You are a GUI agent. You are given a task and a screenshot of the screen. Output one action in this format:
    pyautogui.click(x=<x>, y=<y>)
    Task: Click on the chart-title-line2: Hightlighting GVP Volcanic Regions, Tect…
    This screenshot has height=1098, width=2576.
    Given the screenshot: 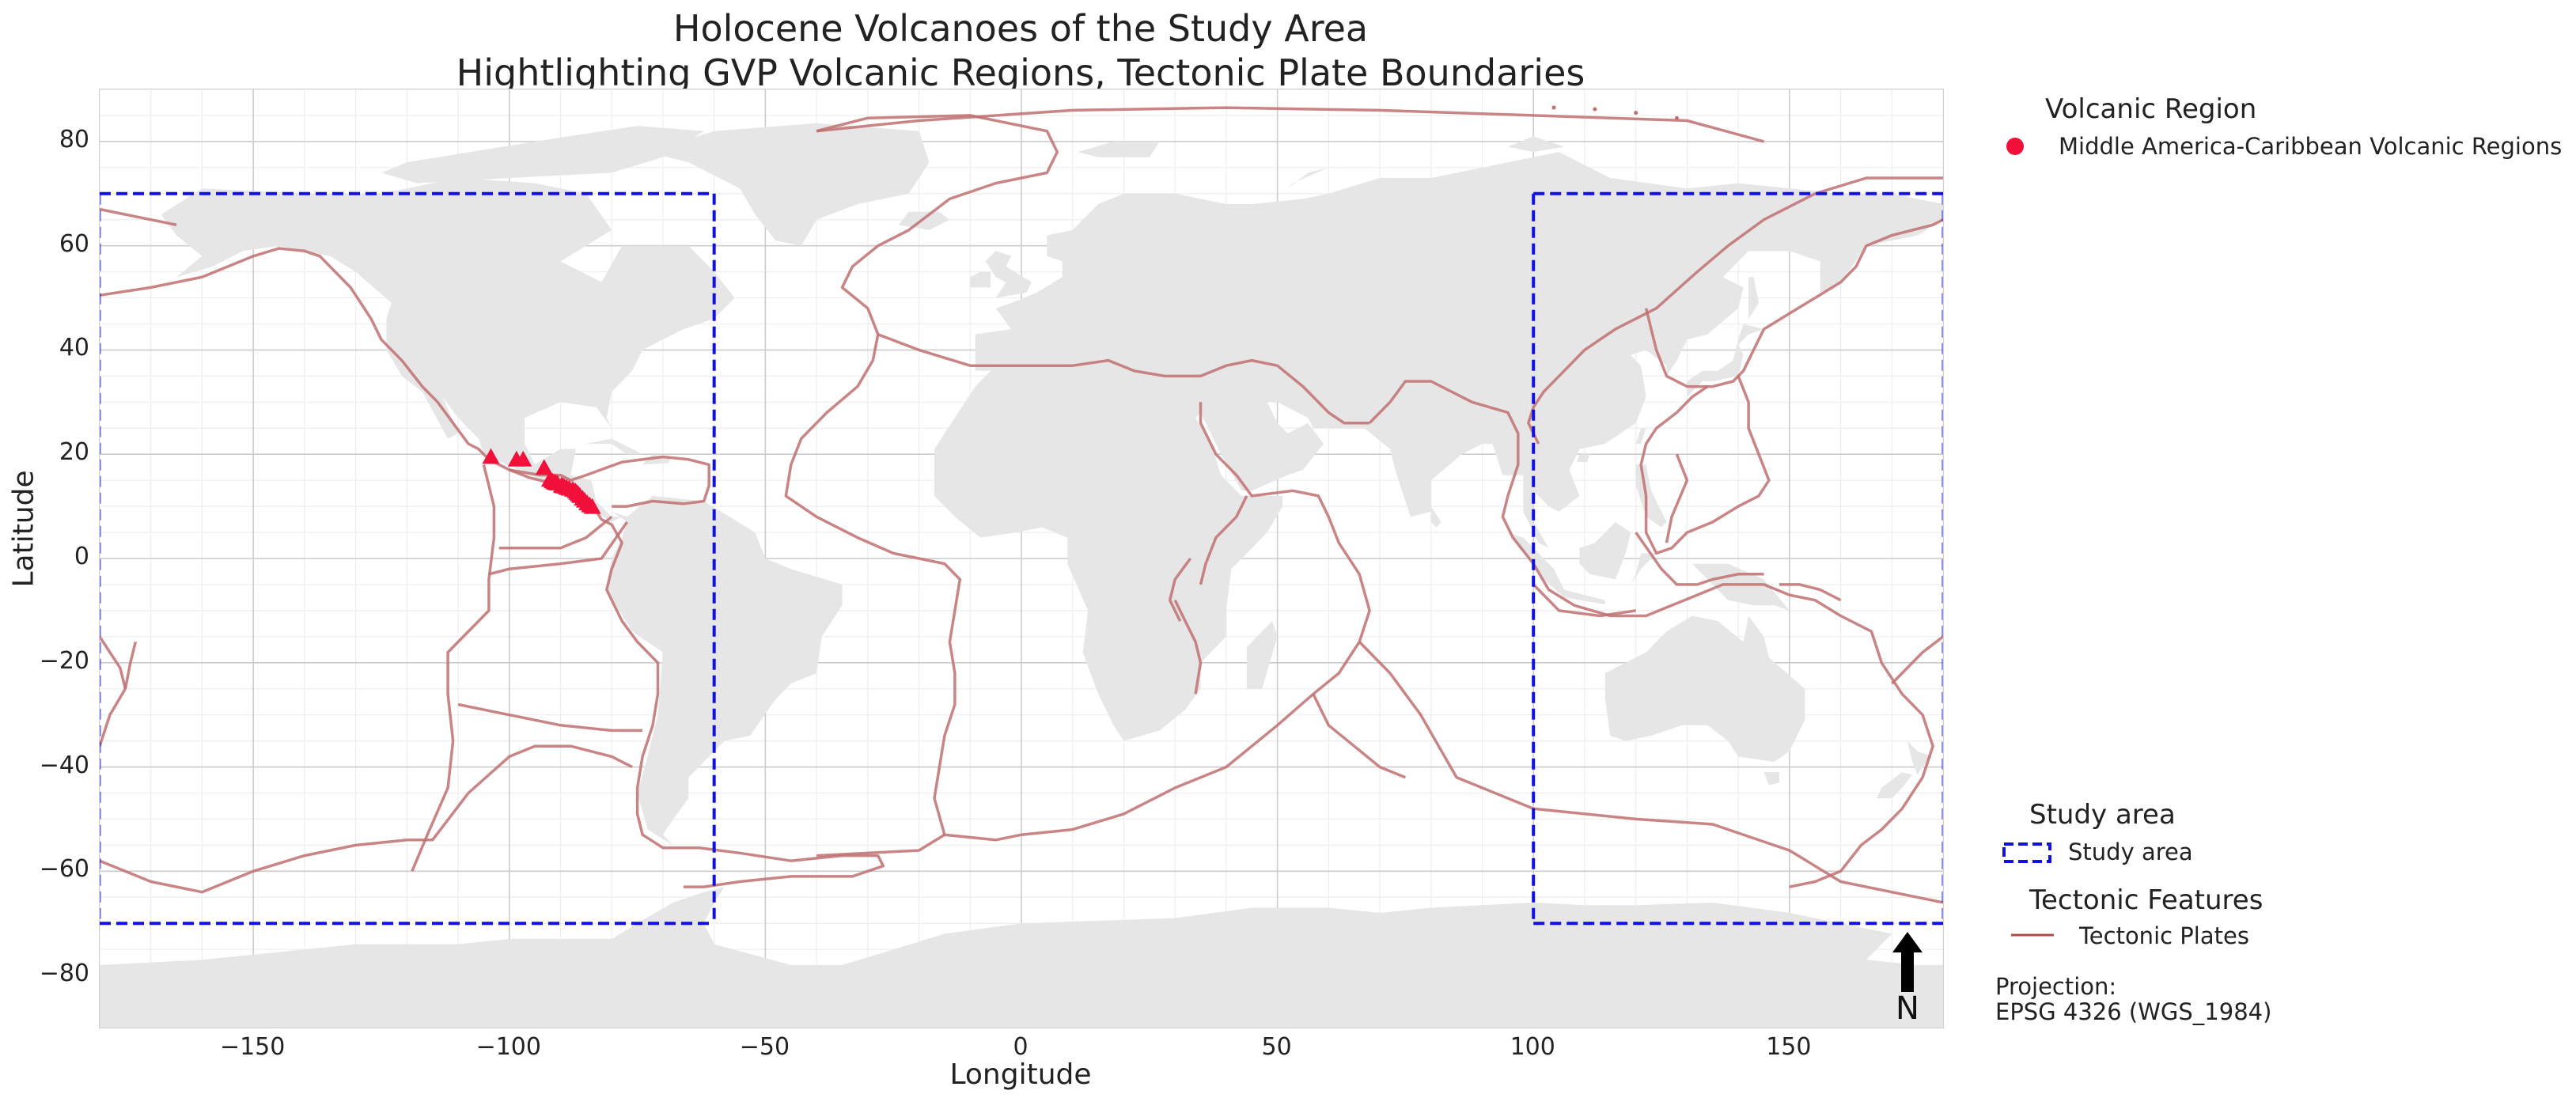 What is the action you would take?
    pyautogui.click(x=1020, y=72)
    